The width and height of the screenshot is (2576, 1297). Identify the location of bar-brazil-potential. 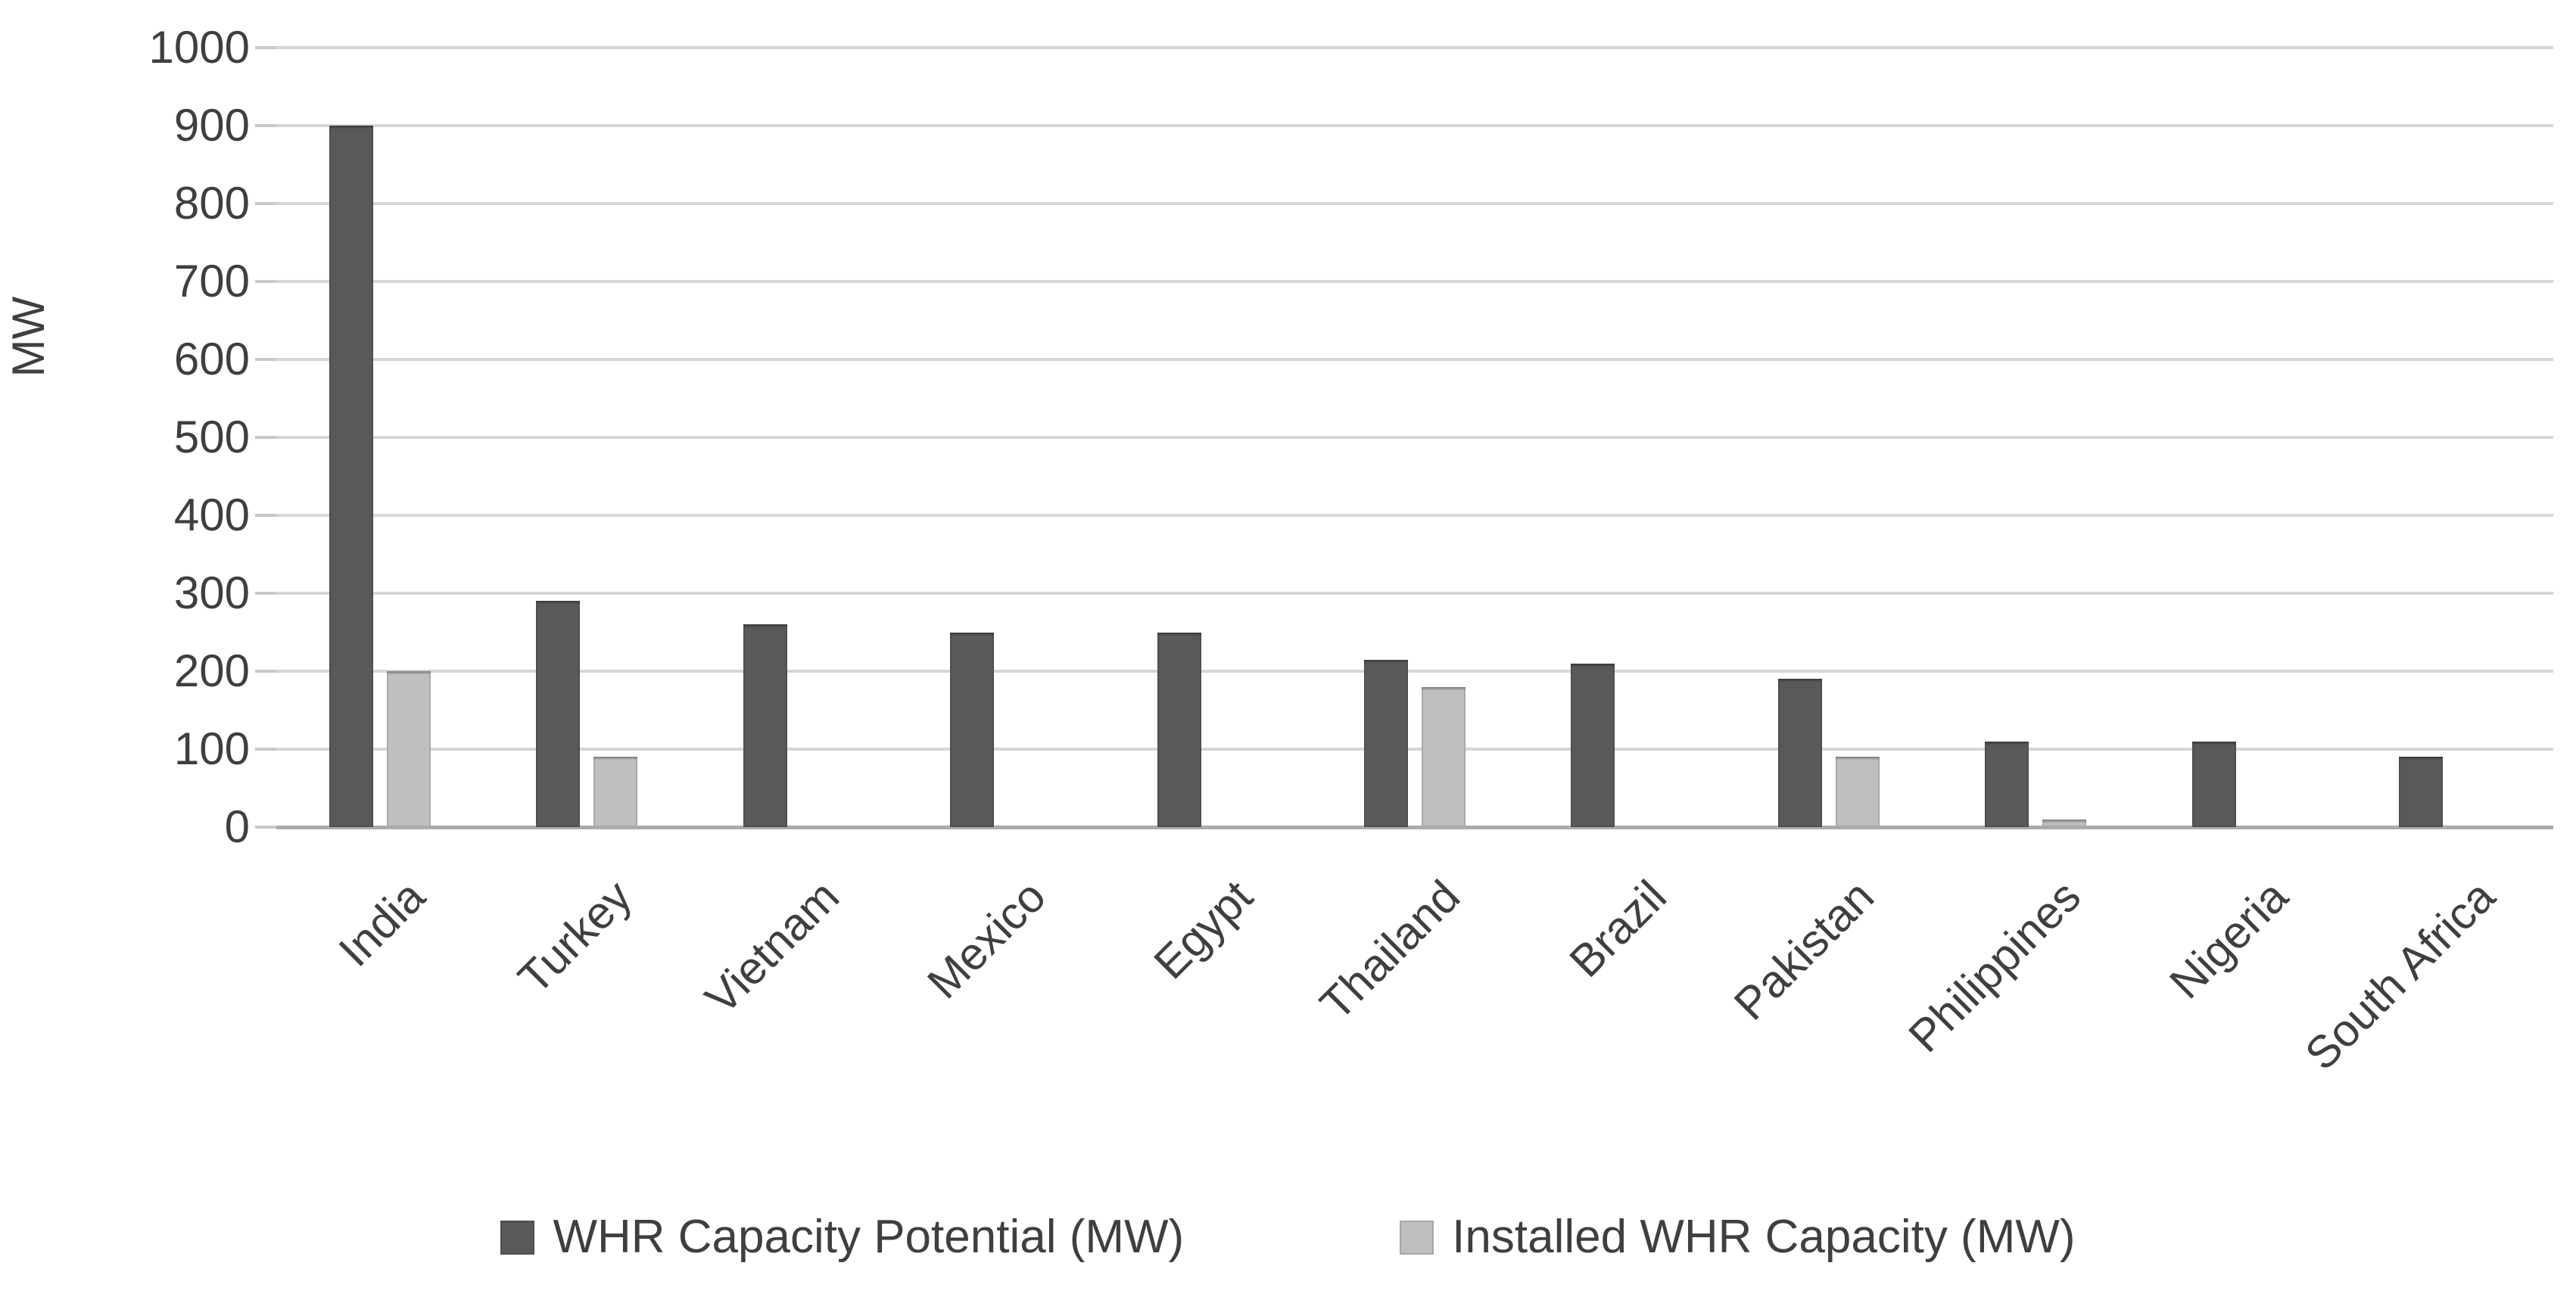
(1593, 745).